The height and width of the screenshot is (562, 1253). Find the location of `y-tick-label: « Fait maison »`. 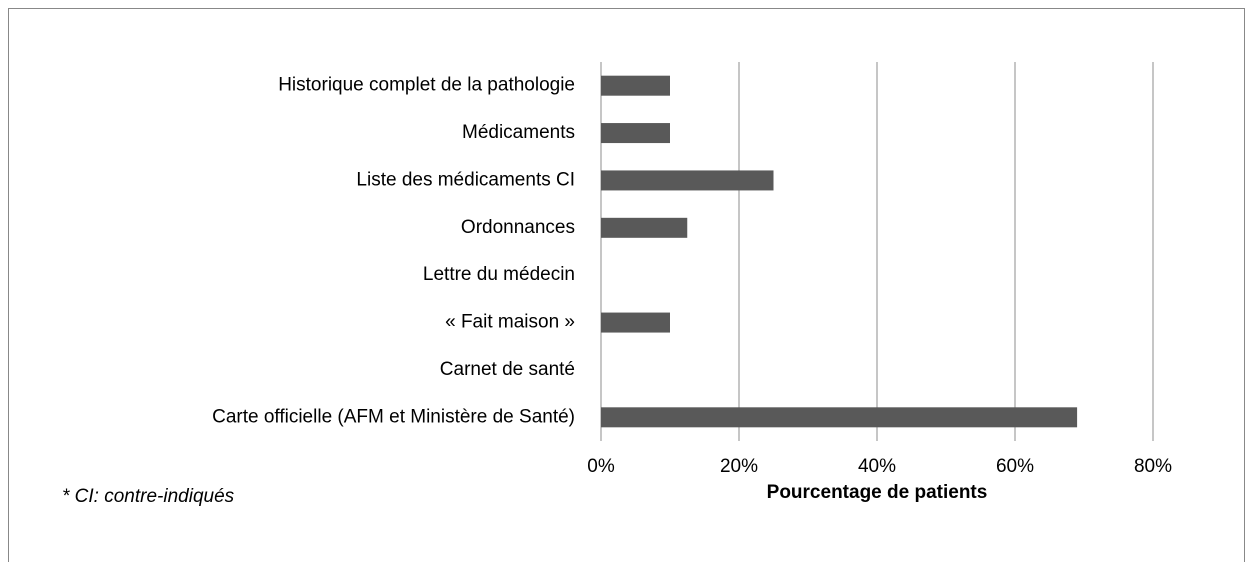

y-tick-label: « Fait maison » is located at coordinates (510, 322).